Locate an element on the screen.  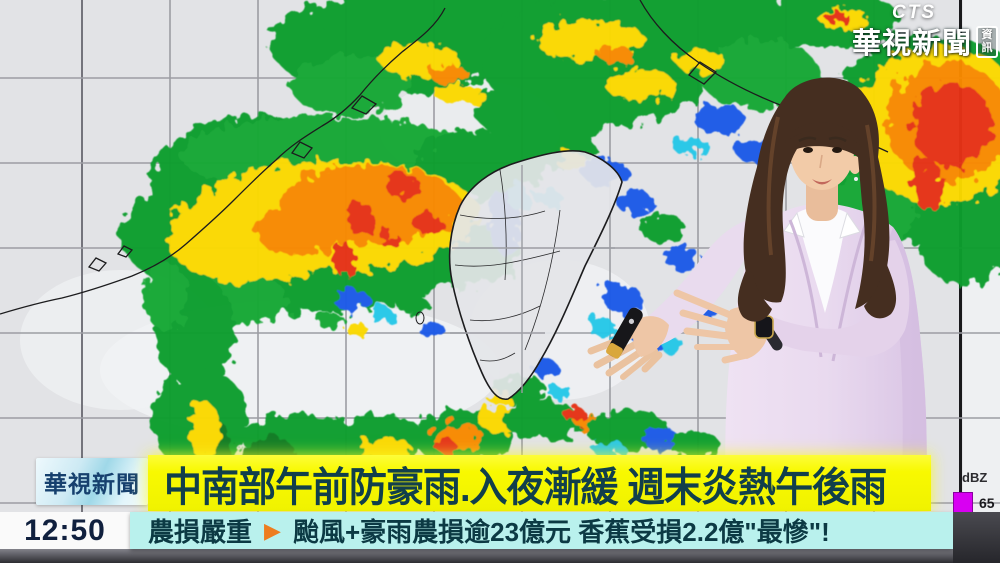
channel-badge: 華視新聞 is located at coordinates (92, 481).